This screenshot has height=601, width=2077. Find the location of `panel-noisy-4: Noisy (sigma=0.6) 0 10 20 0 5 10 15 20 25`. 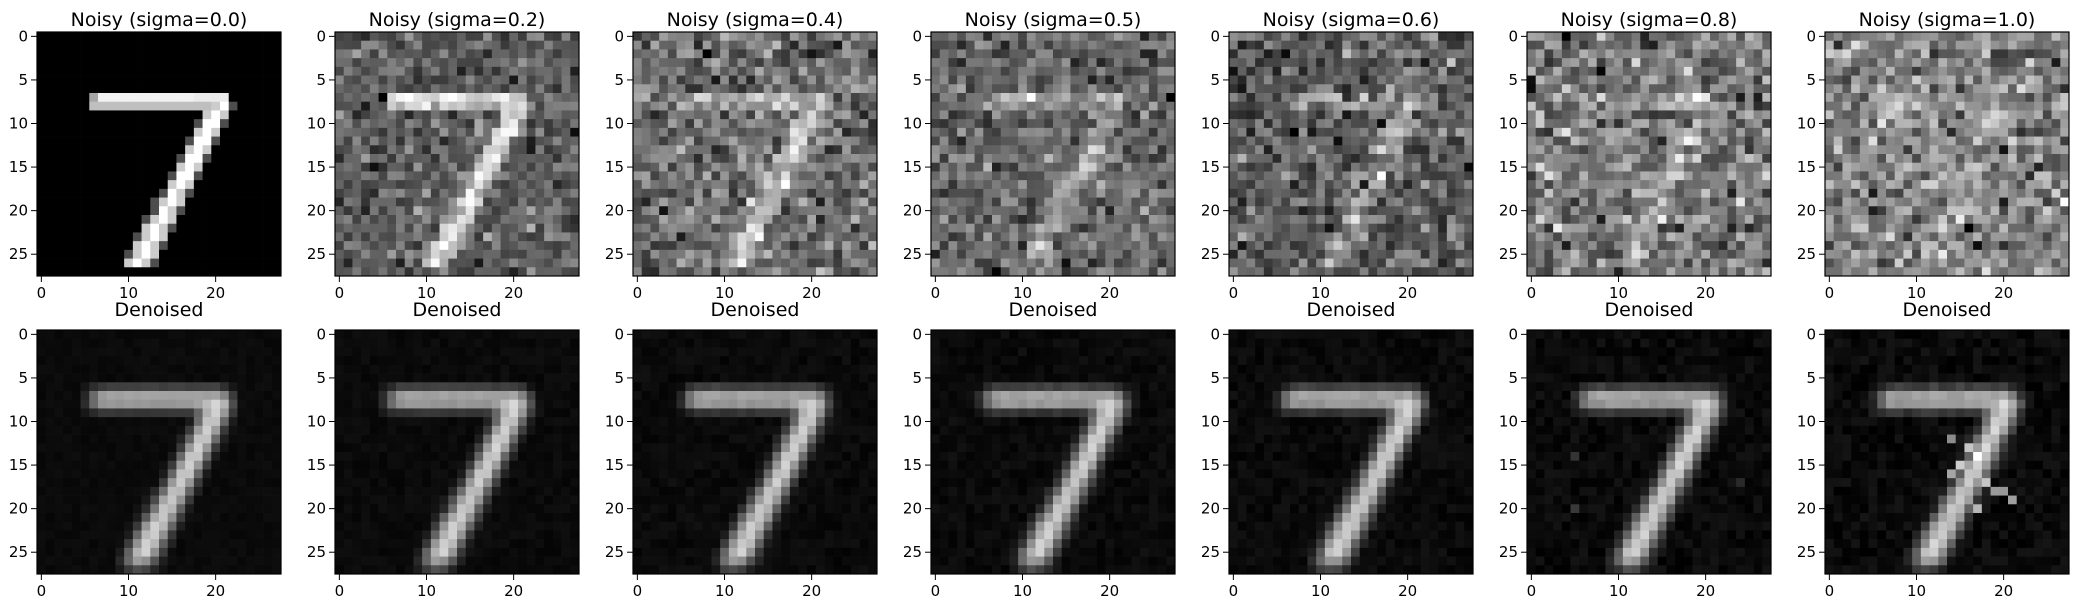

panel-noisy-4: Noisy (sigma=0.6) 0 10 20 0 5 10 15 20 25 is located at coordinates (1337, 155).